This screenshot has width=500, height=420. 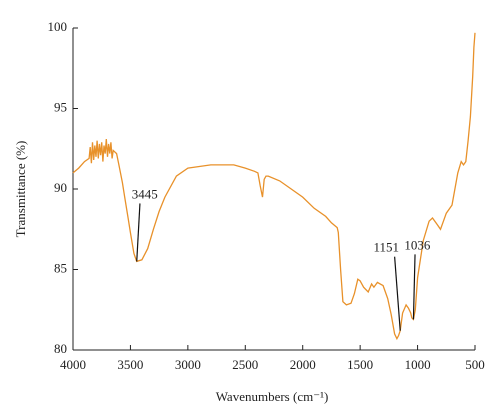 I want to click on y-tick-label: 90, so click(x=60, y=187).